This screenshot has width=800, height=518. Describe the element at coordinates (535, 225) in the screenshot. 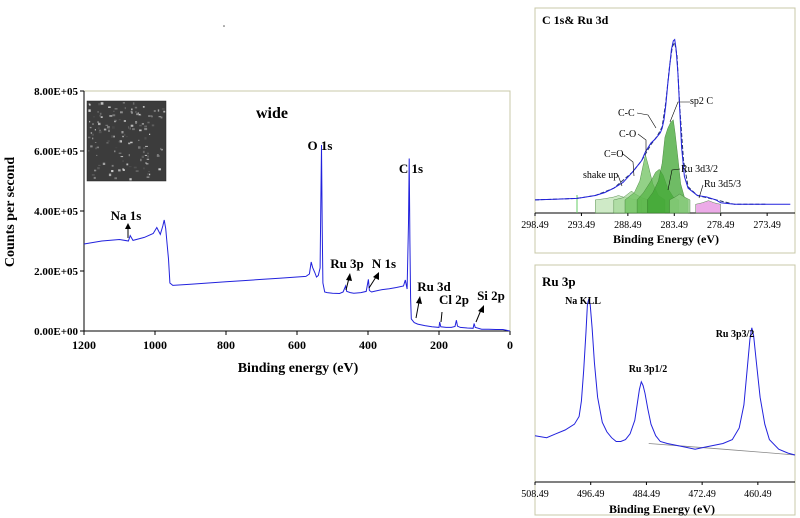

I see `c1s-x-tick-label: 298.49` at that location.